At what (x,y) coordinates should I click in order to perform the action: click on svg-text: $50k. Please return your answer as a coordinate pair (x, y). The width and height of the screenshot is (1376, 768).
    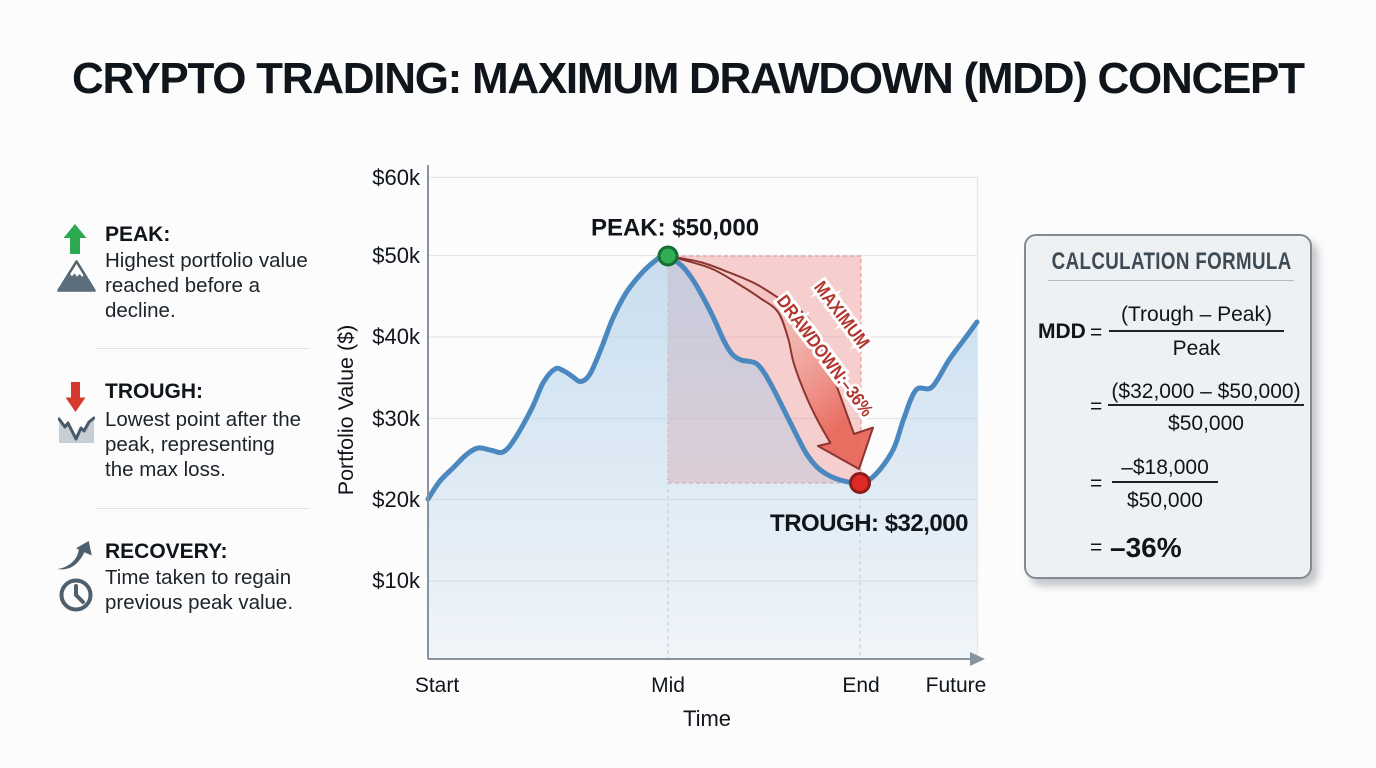
    Looking at the image, I should click on (396, 255).